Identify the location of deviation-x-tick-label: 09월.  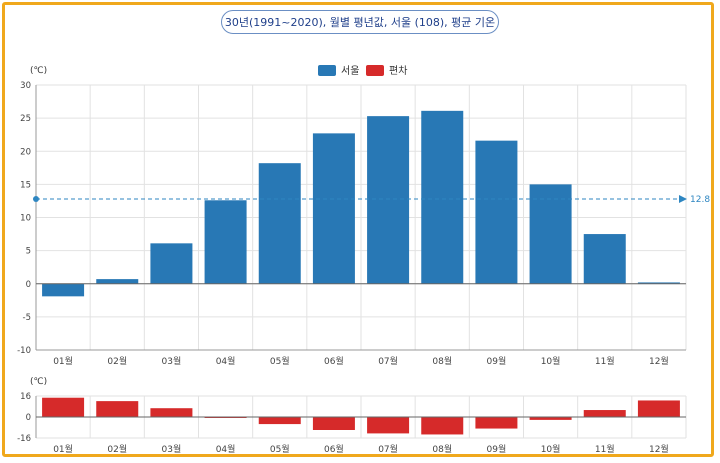
(497, 449).